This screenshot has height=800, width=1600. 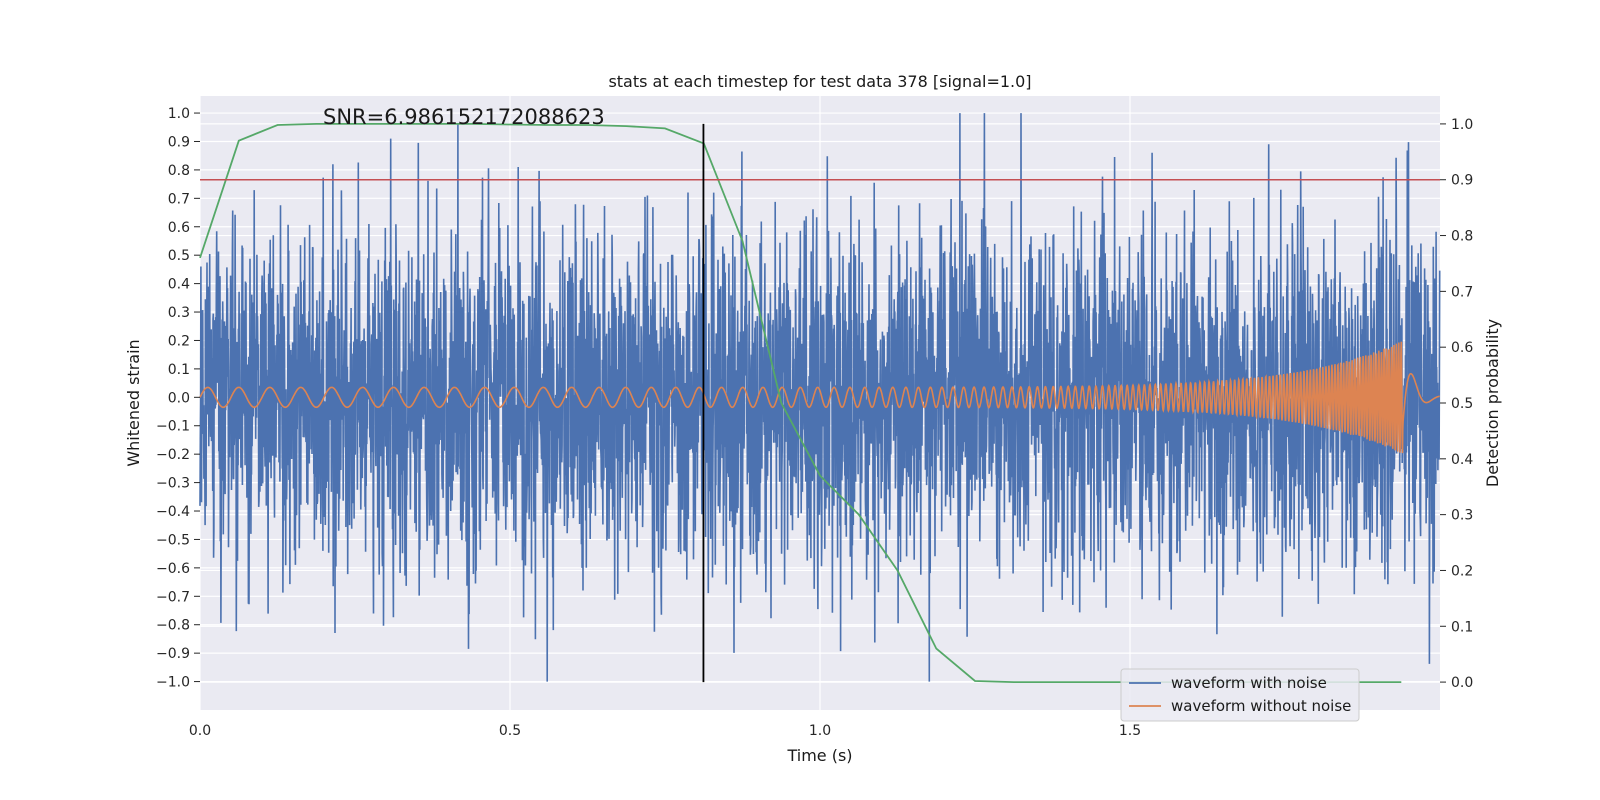 What do you see at coordinates (173, 683) in the screenshot?
I see `y-tick-label: −1.0` at bounding box center [173, 683].